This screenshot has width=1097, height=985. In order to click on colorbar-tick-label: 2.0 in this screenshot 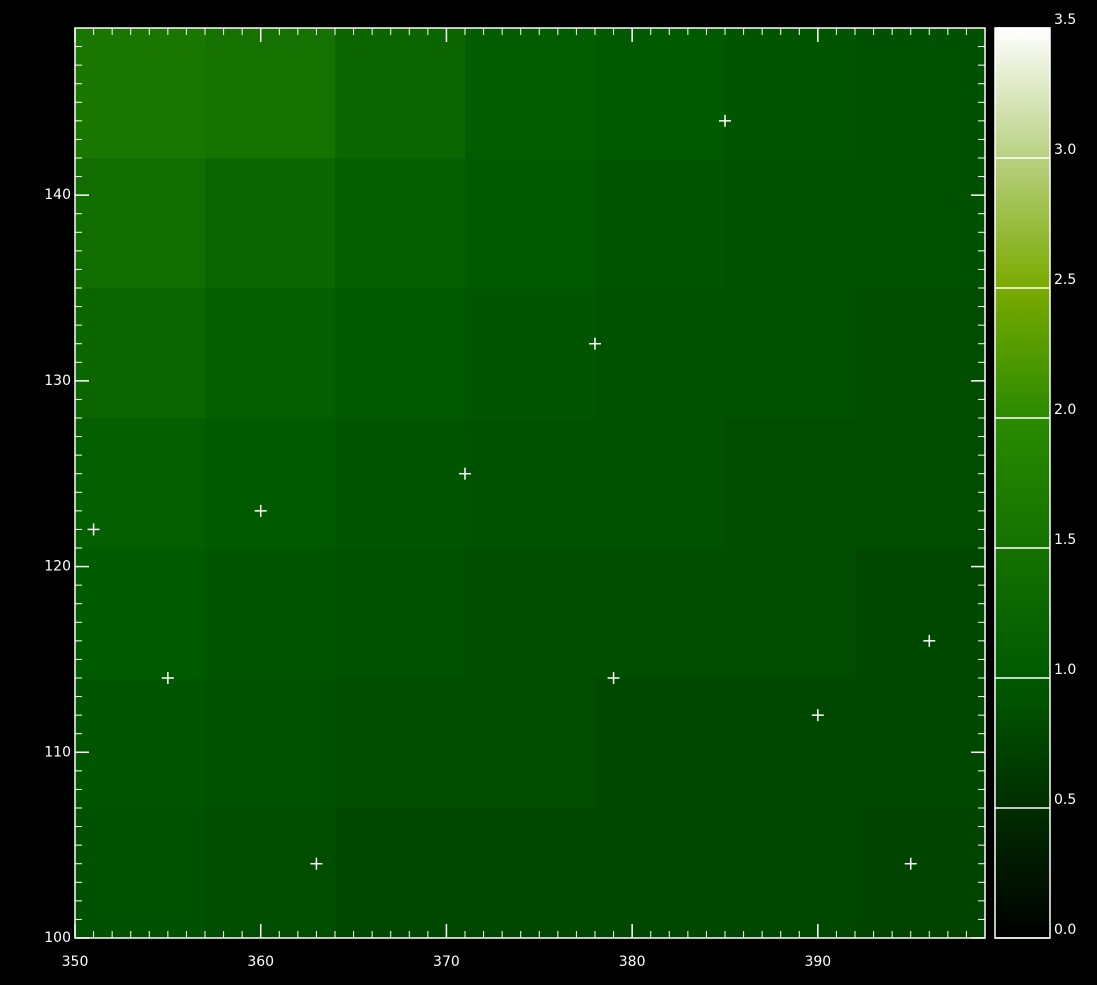, I will do `click(1065, 410)`.